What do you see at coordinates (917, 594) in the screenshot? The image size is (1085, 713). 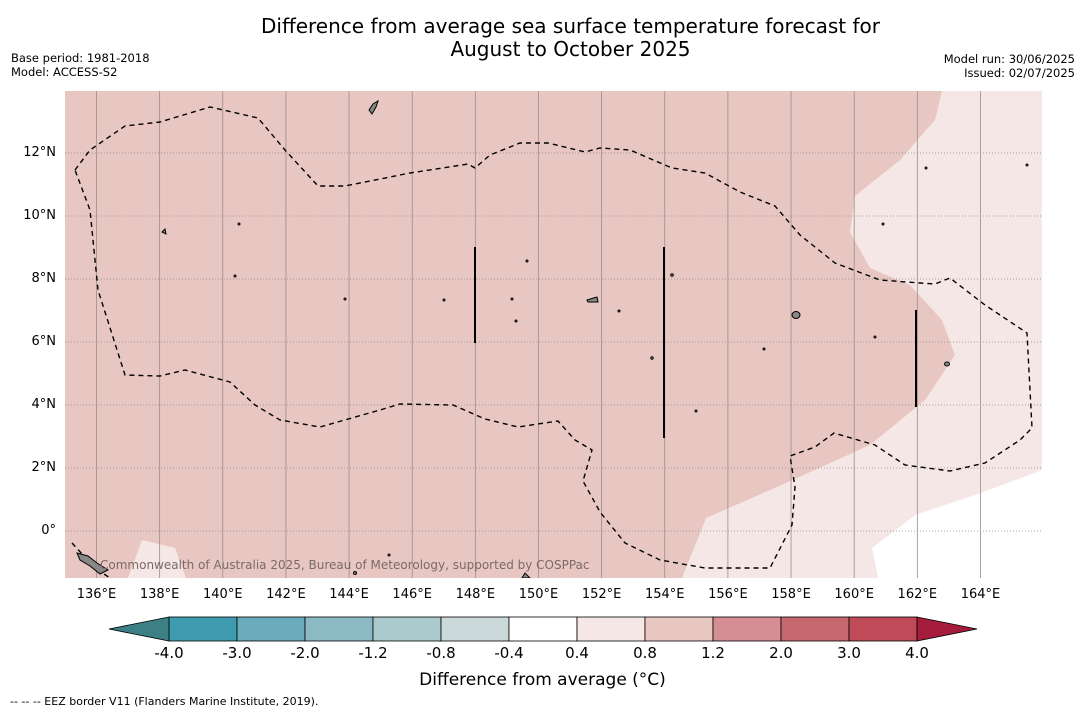 I see `x-tick-label: 162°E` at bounding box center [917, 594].